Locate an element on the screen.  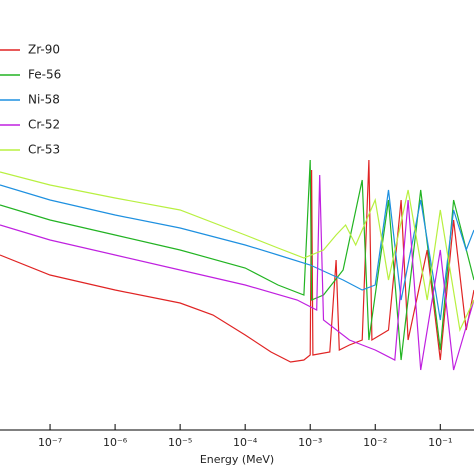
x-tick-label: 10⁻² is located at coordinates (375, 442).